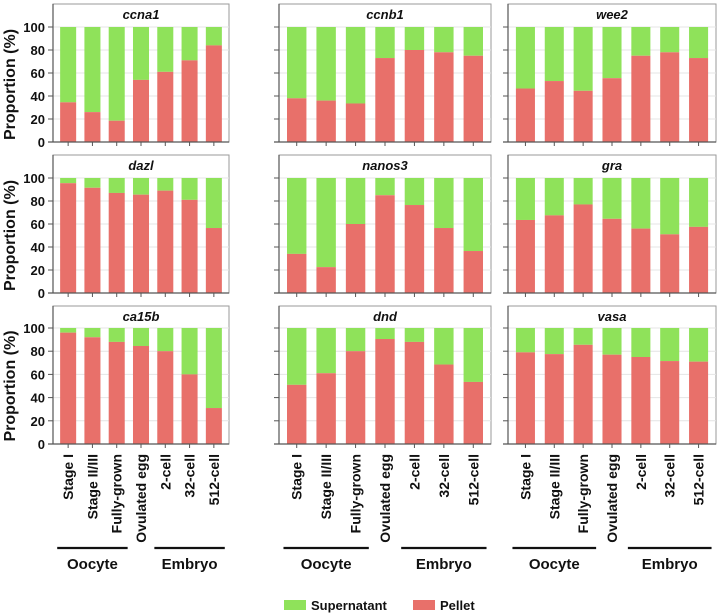 This screenshot has width=720, height=615. What do you see at coordinates (141, 316) in the screenshot?
I see `panel-title: ca15b` at bounding box center [141, 316].